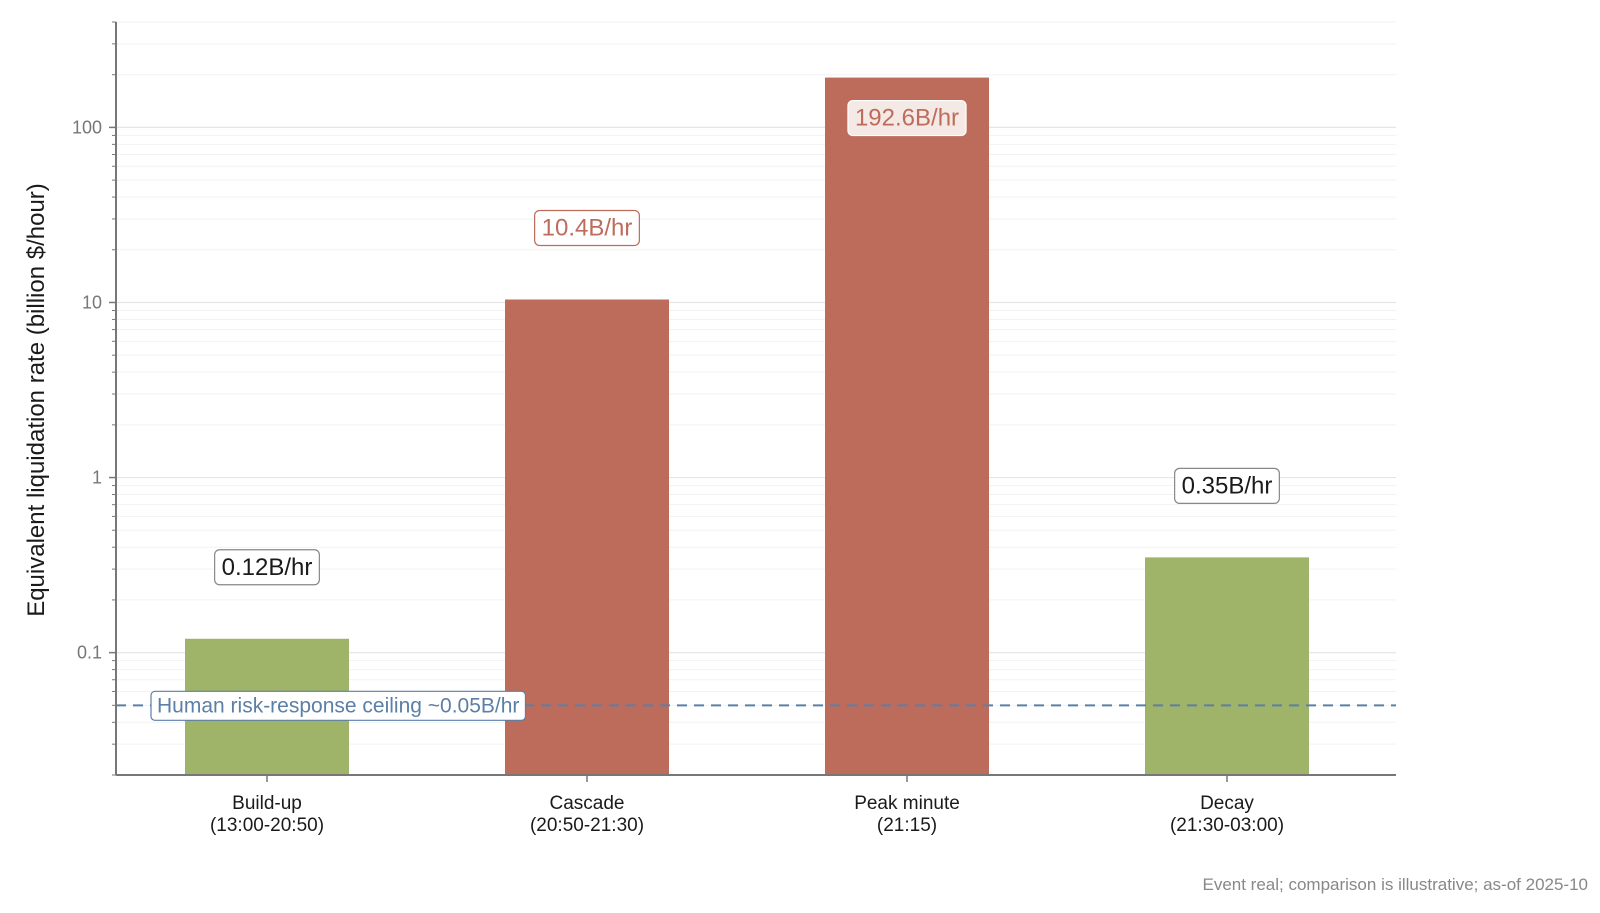 This screenshot has height=913, width=1600. Describe the element at coordinates (87, 127) in the screenshot. I see `y-tick-label: 100` at that location.